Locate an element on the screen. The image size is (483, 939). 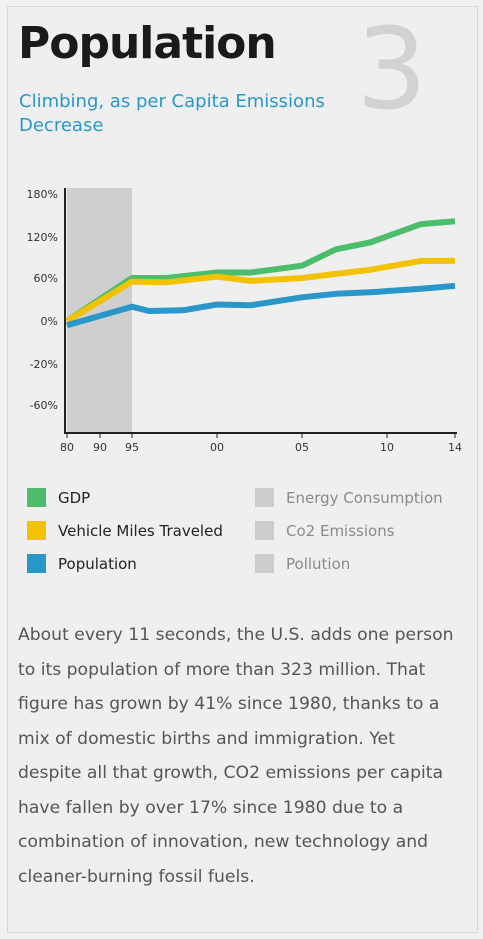
legend-label: Energy Consumption is located at coordinates (364, 497).